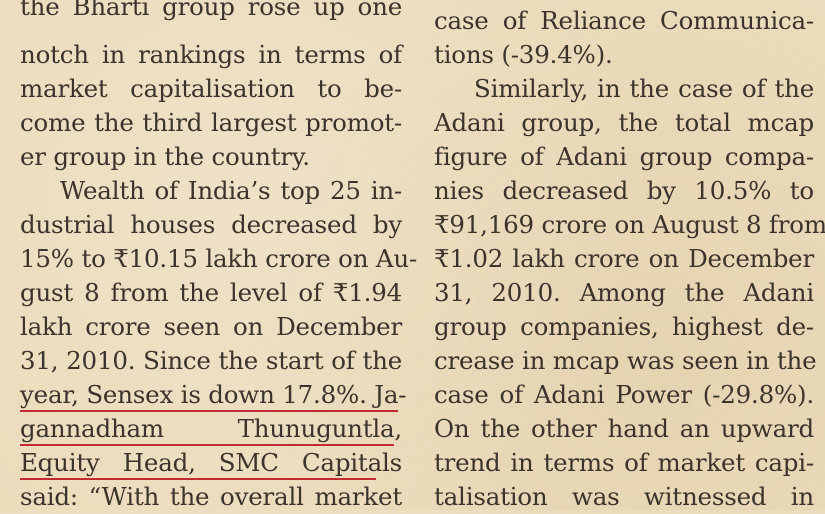 This screenshot has width=825, height=514. What do you see at coordinates (211, 122) in the screenshot?
I see `text-line: come the third largest promot-` at bounding box center [211, 122].